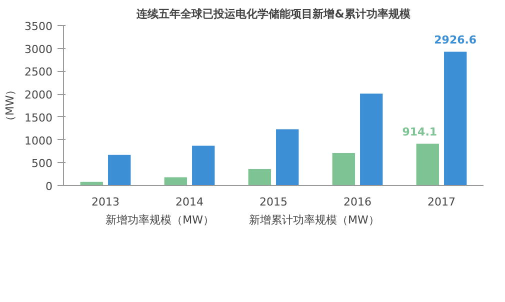  Describe the element at coordinates (10, 105) in the screenshot. I see `y-axis-title: （MW）` at that location.